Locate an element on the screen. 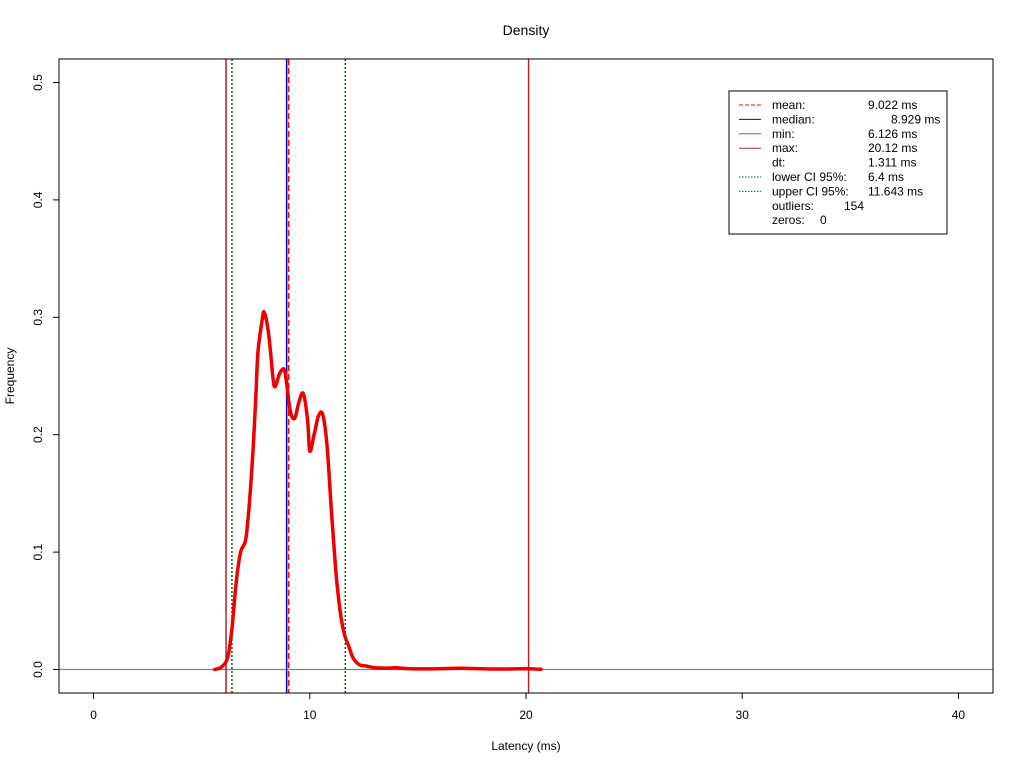 The height and width of the screenshot is (768, 1024). legend-value: 20.12 ms is located at coordinates (892, 148).